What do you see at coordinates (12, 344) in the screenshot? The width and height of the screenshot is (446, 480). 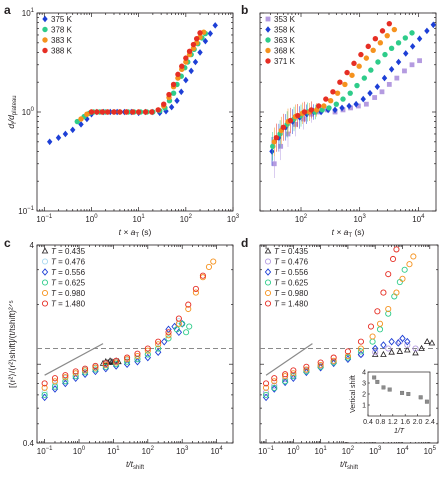 I see `y-axis-label: [⟨r²⟩/⟨r²⟩shift]/(t/tshift)²ᐟ⁵` at bounding box center [12, 344].